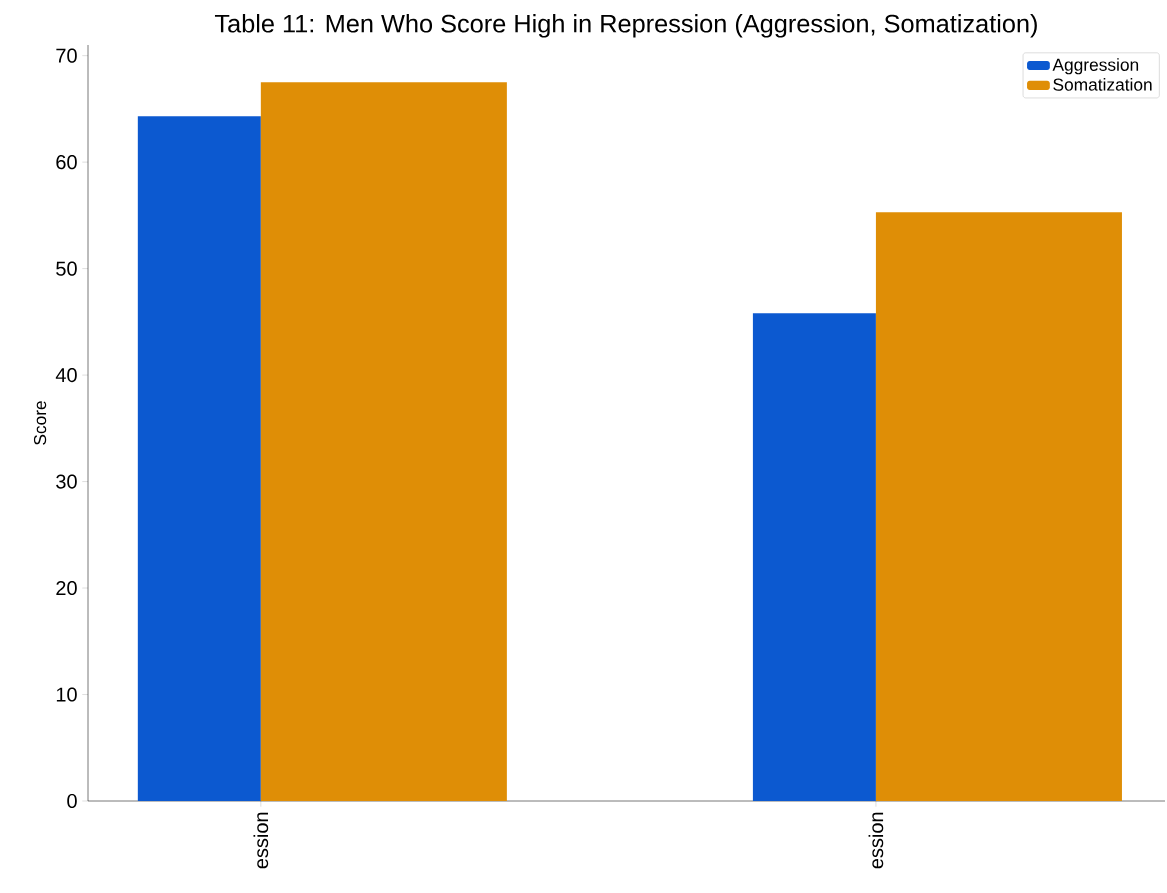 The height and width of the screenshot is (893, 1167). I want to click on y-tick-label: 40, so click(66, 375).